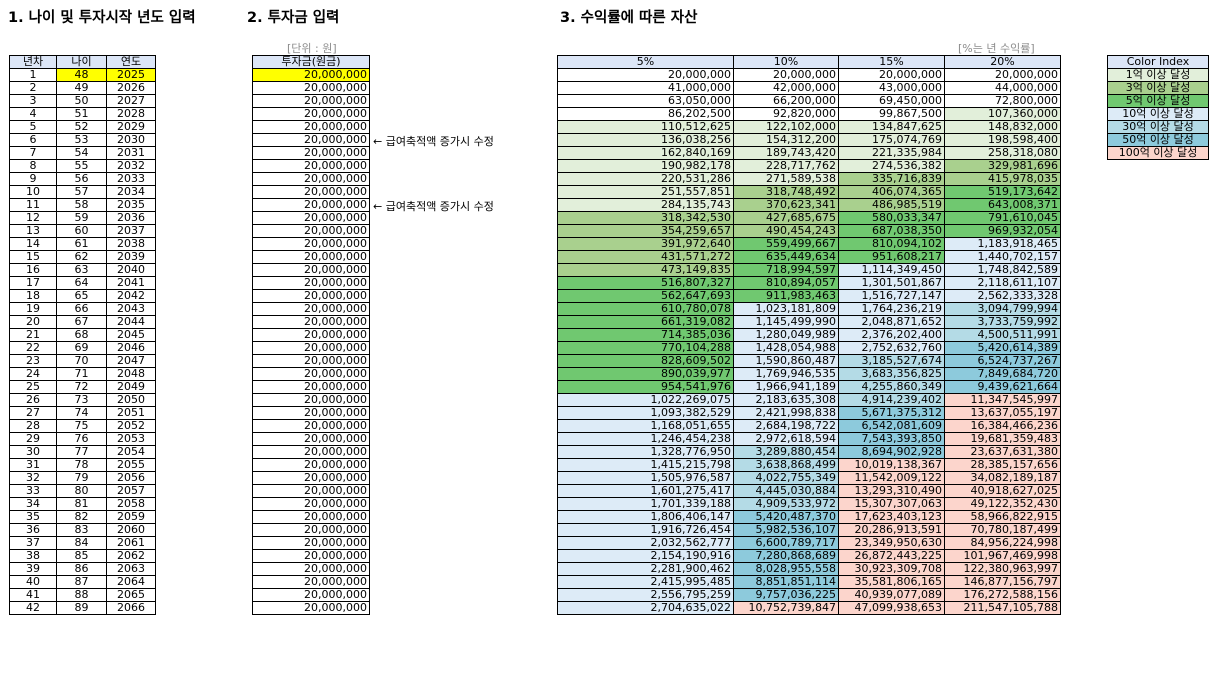 This screenshot has width=1210, height=694. I want to click on asset-value-cell: 189,743,420, so click(786, 153).